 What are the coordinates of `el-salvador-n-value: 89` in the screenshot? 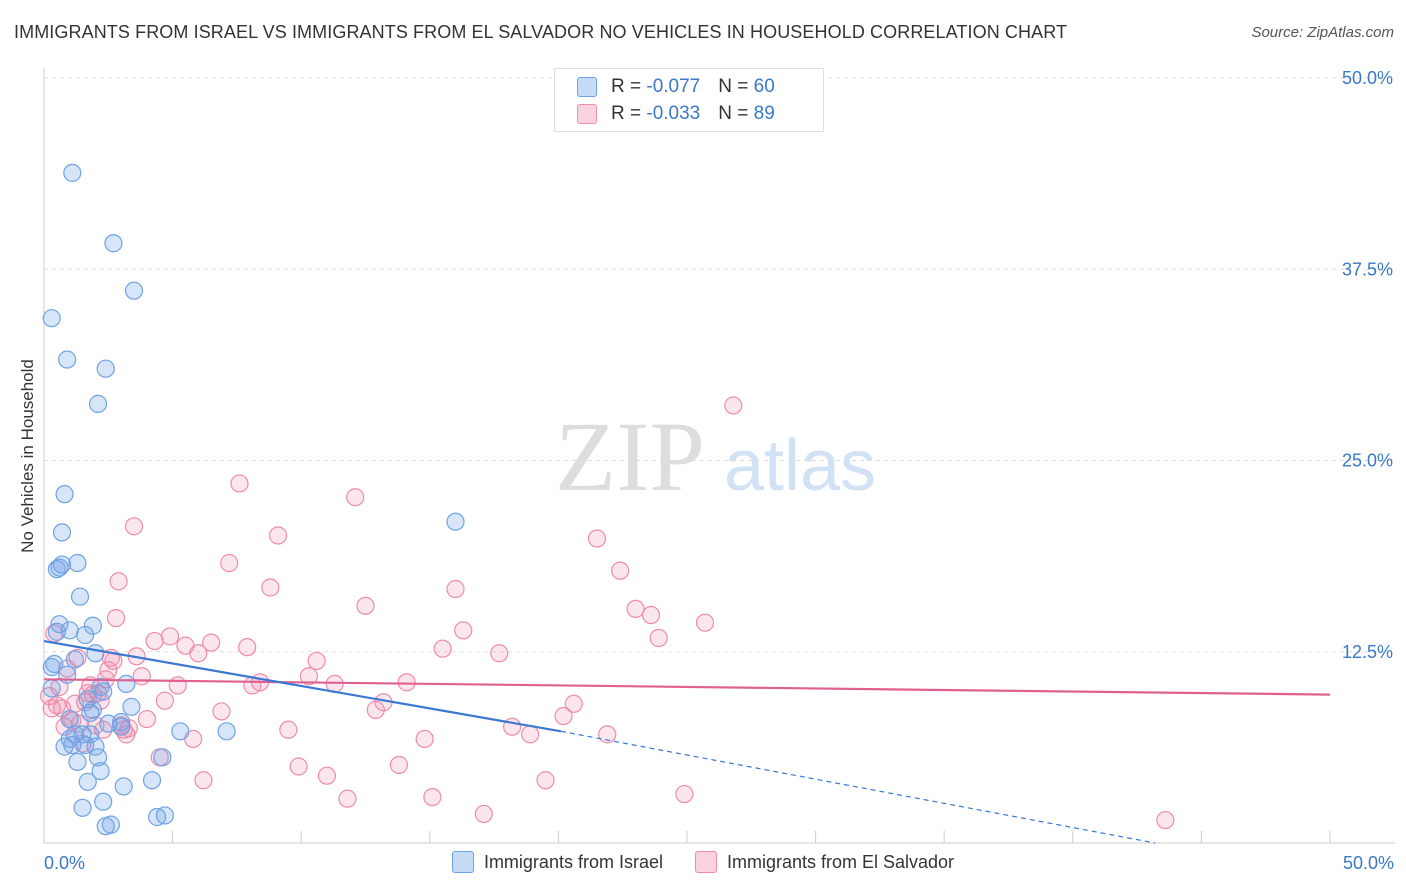 It's located at (764, 113).